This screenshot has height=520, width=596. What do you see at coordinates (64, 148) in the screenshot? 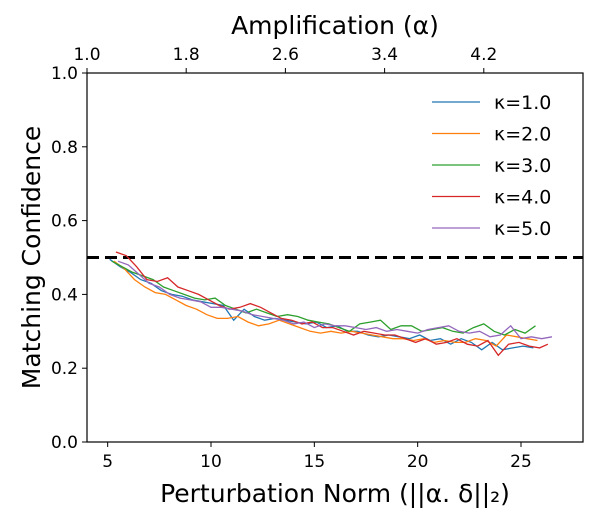
I see `y-tick-label: 0.8` at bounding box center [64, 148].